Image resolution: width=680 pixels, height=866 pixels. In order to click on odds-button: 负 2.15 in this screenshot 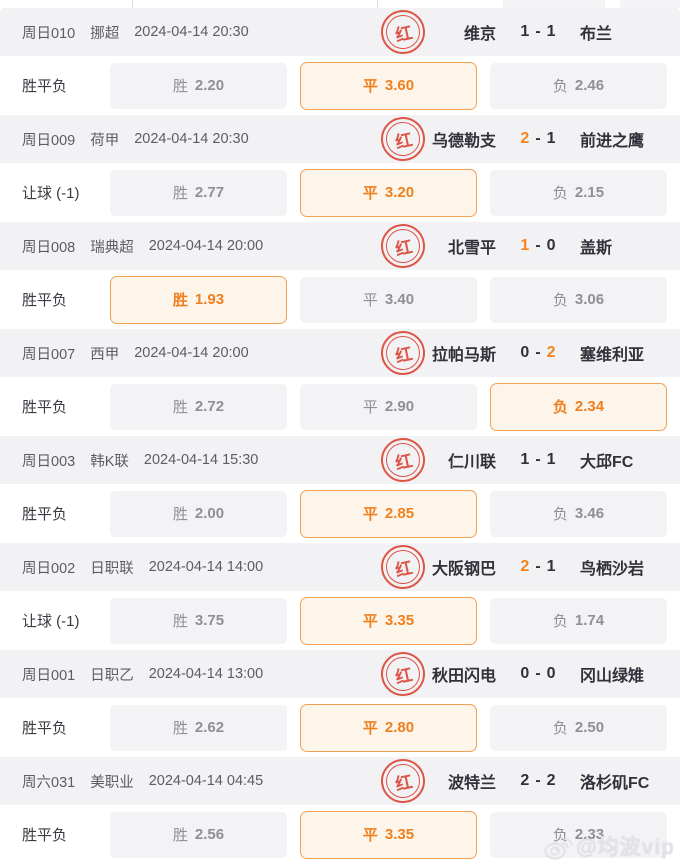, I will do `click(578, 192)`.